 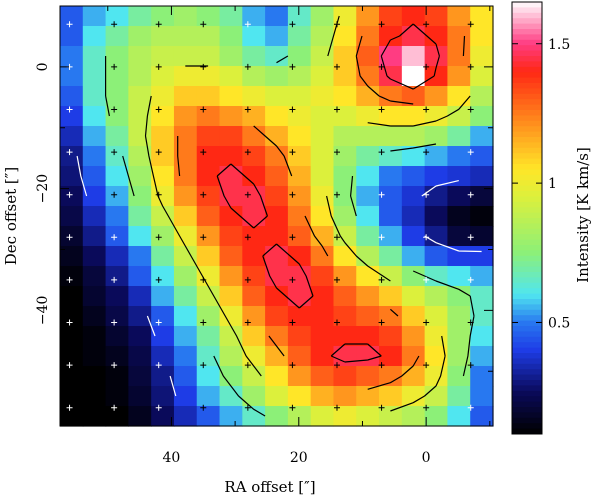 What do you see at coordinates (426, 458) in the screenshot?
I see `x-tick-label: 0` at bounding box center [426, 458].